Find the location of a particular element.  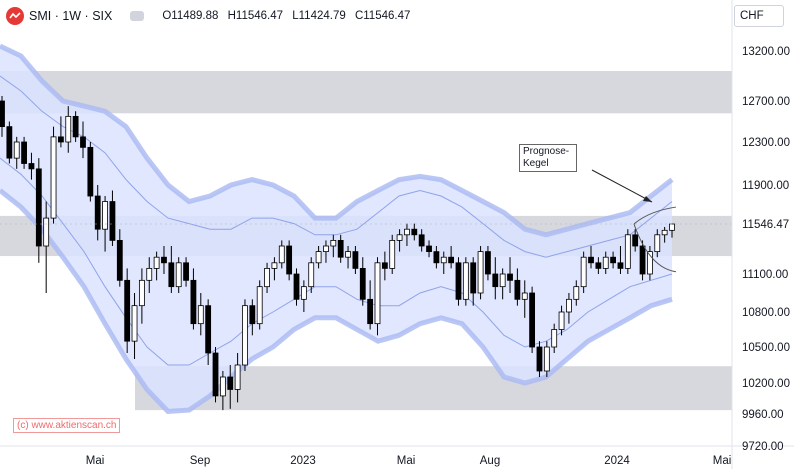

forecast-cone-lower is located at coordinates (655, 248).